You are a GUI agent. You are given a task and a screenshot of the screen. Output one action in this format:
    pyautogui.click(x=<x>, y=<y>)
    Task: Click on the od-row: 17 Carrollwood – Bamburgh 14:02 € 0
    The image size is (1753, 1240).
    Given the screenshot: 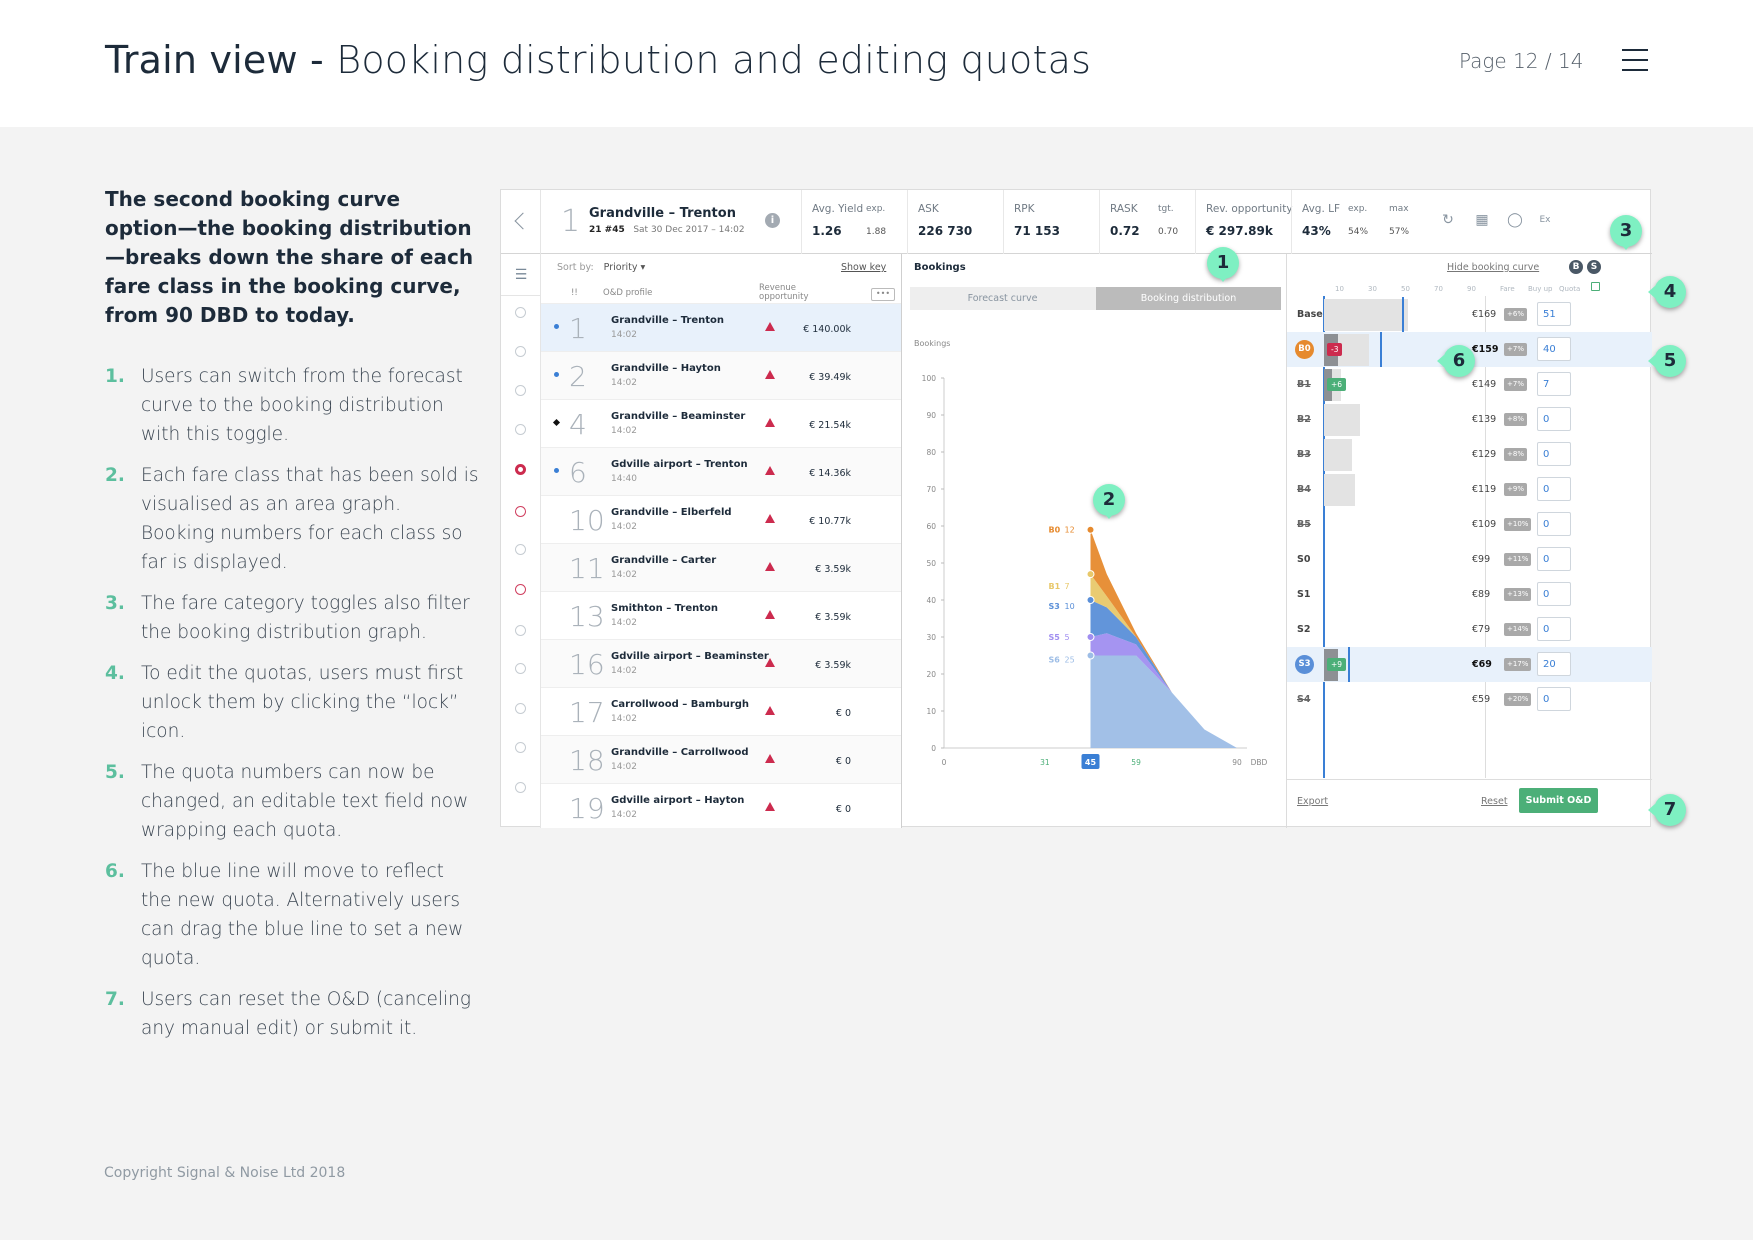 What is the action you would take?
    pyautogui.click(x=721, y=711)
    